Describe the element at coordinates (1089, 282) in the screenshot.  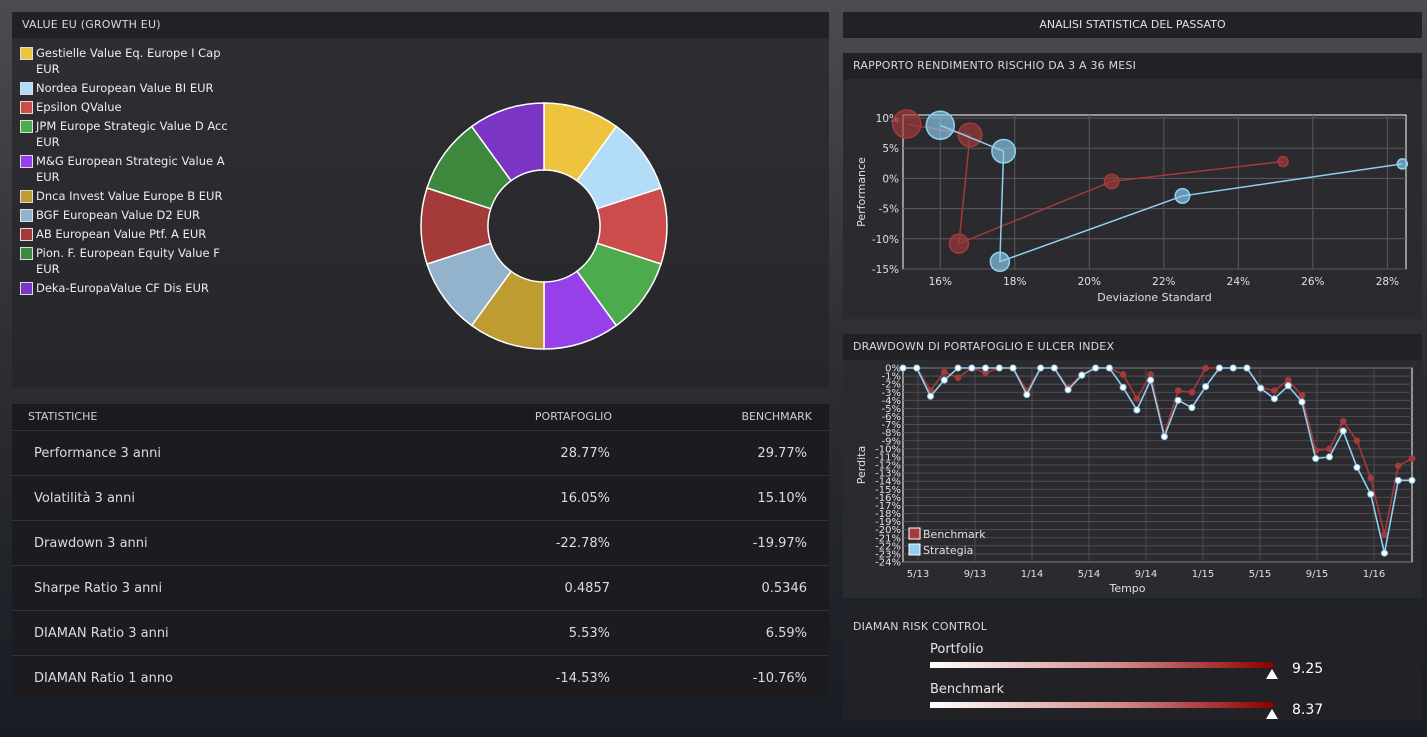
I see `scatter-x-tick: 20%` at that location.